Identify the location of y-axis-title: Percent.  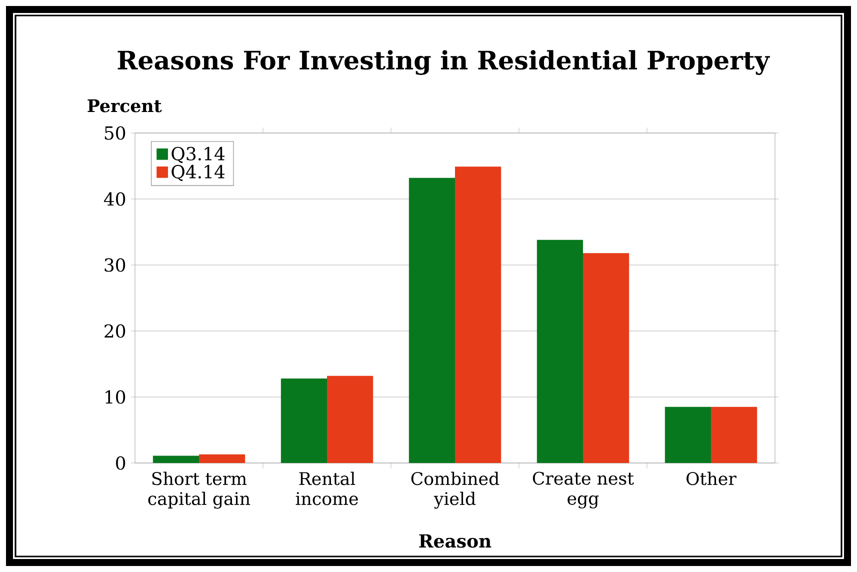
(125, 105).